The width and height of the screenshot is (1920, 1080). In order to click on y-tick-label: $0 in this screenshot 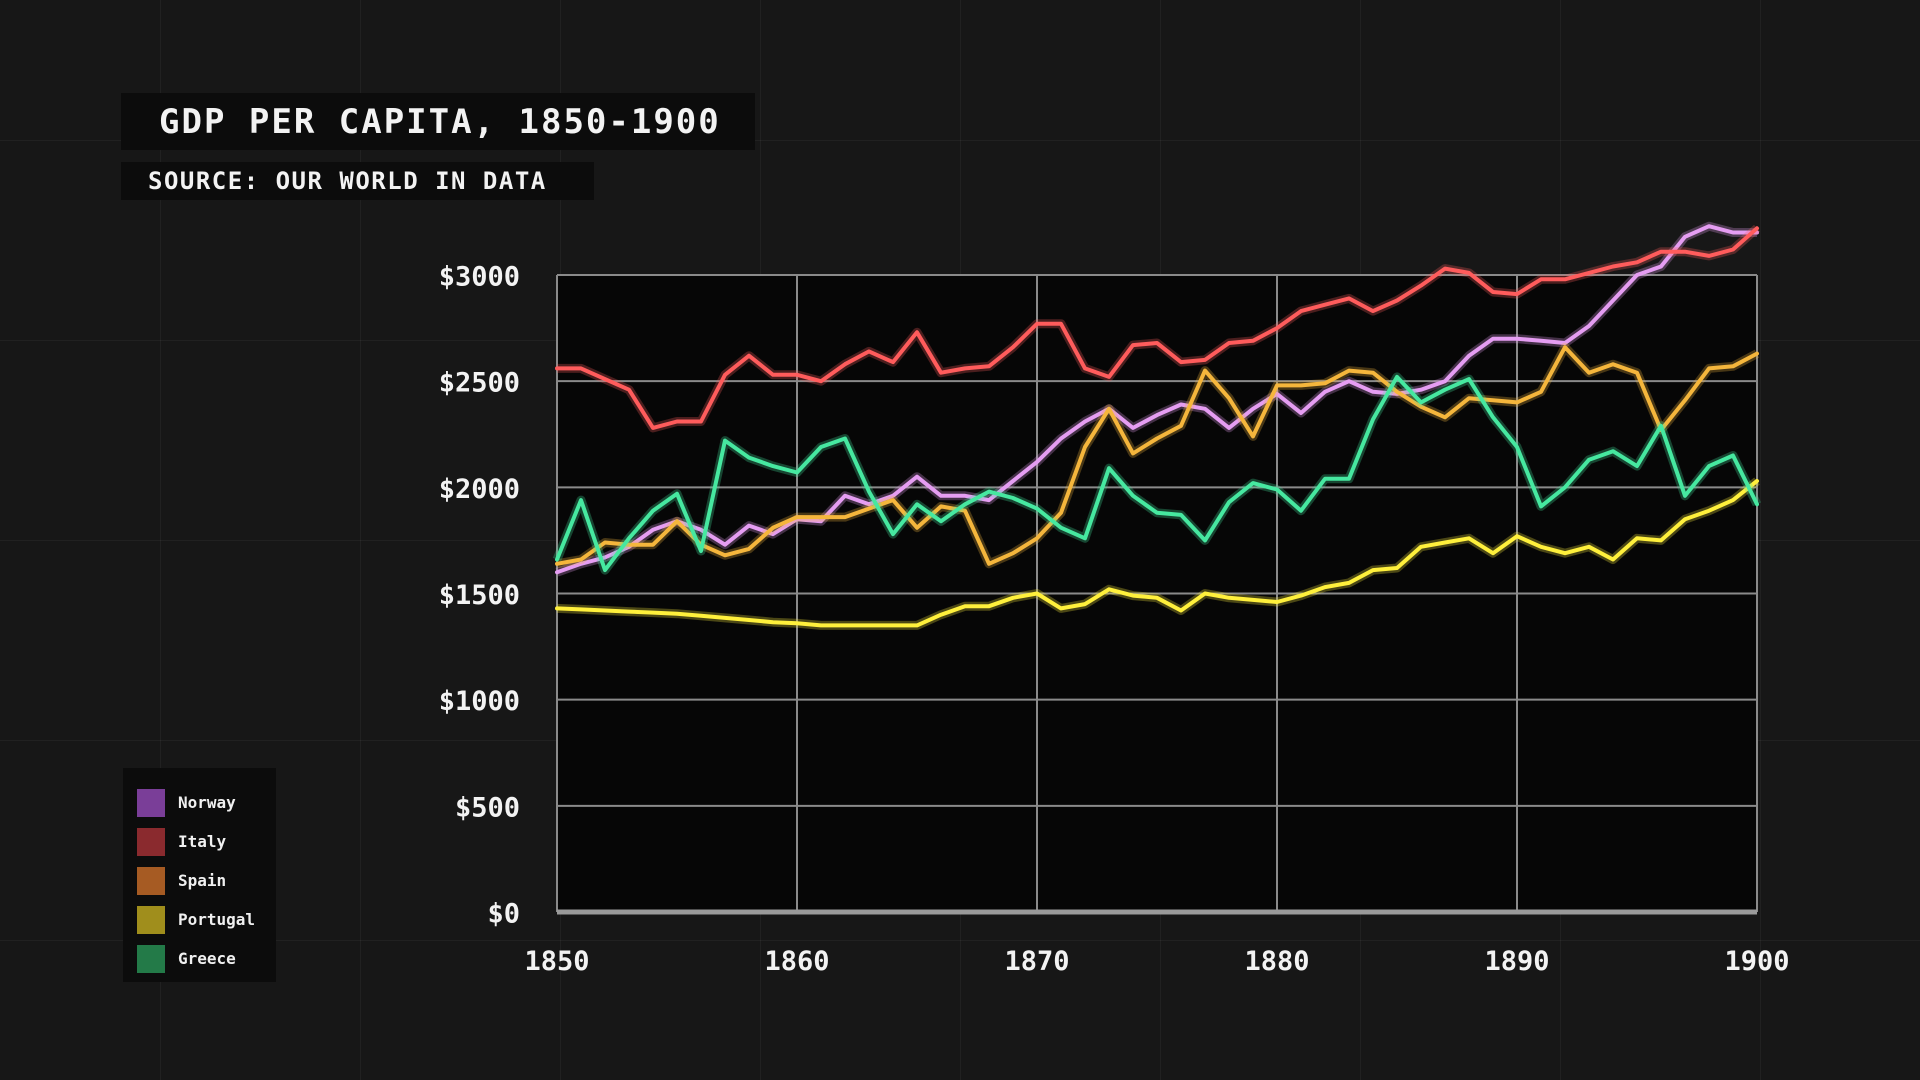, I will do `click(503, 914)`.